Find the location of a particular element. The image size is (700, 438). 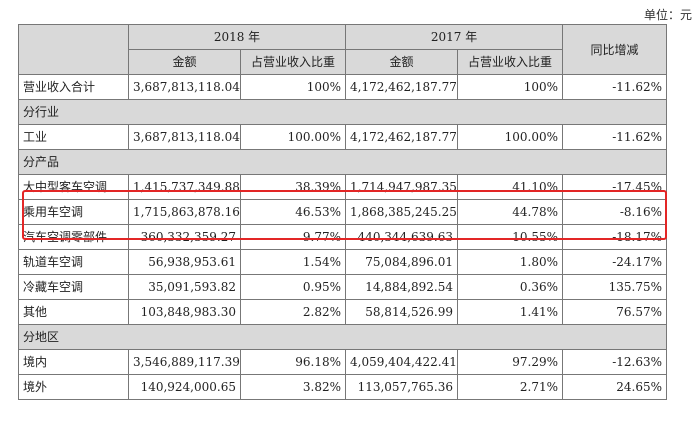

row-label: 乘用车空调 is located at coordinates (73, 212).